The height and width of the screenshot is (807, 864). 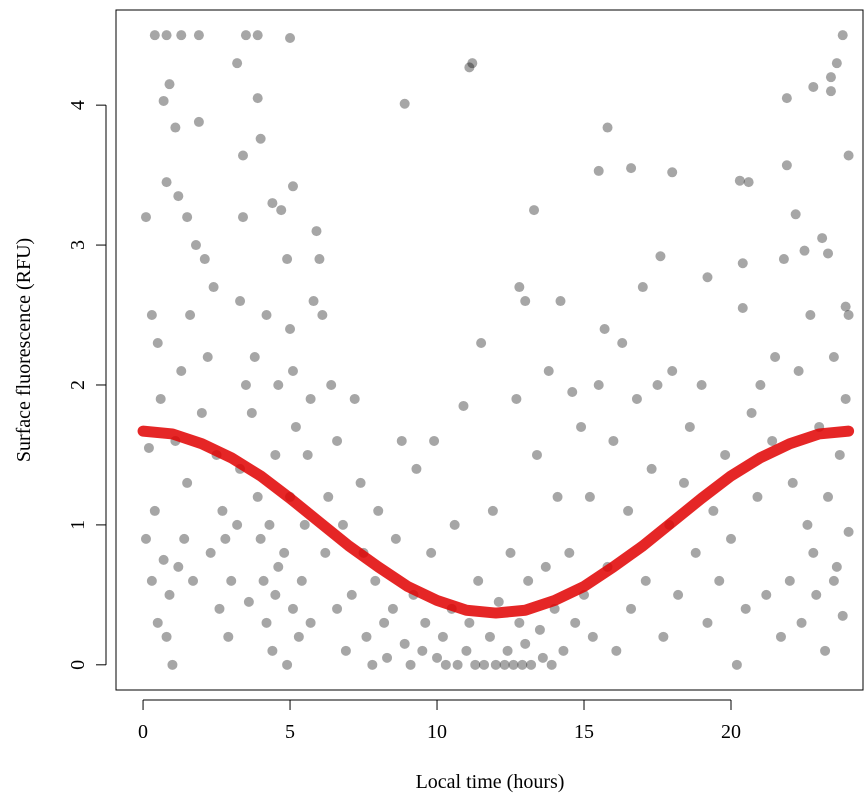 I want to click on x-tick-label: 15, so click(x=584, y=732).